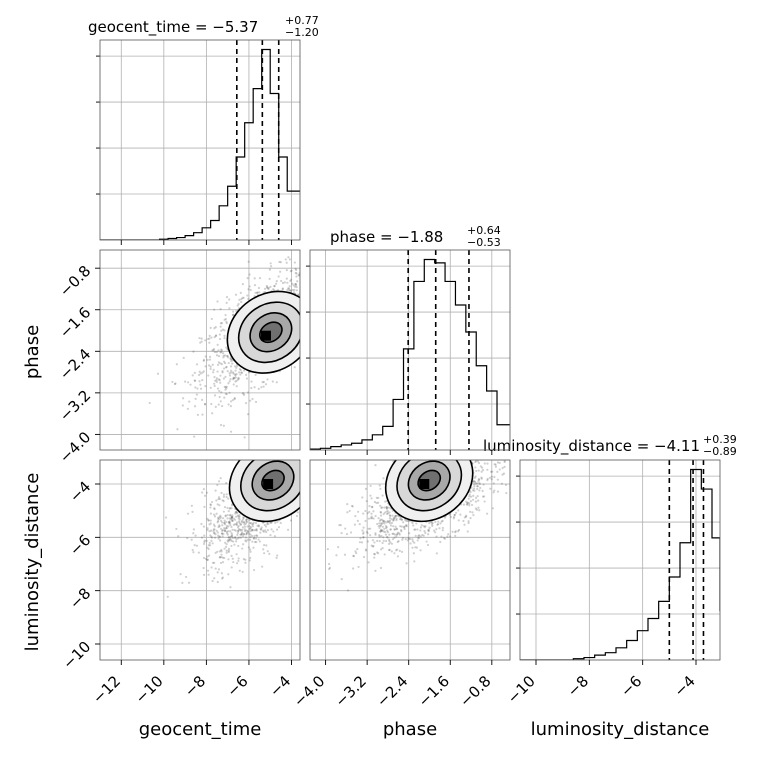  I want to click on mode-marker, so click(265, 335).